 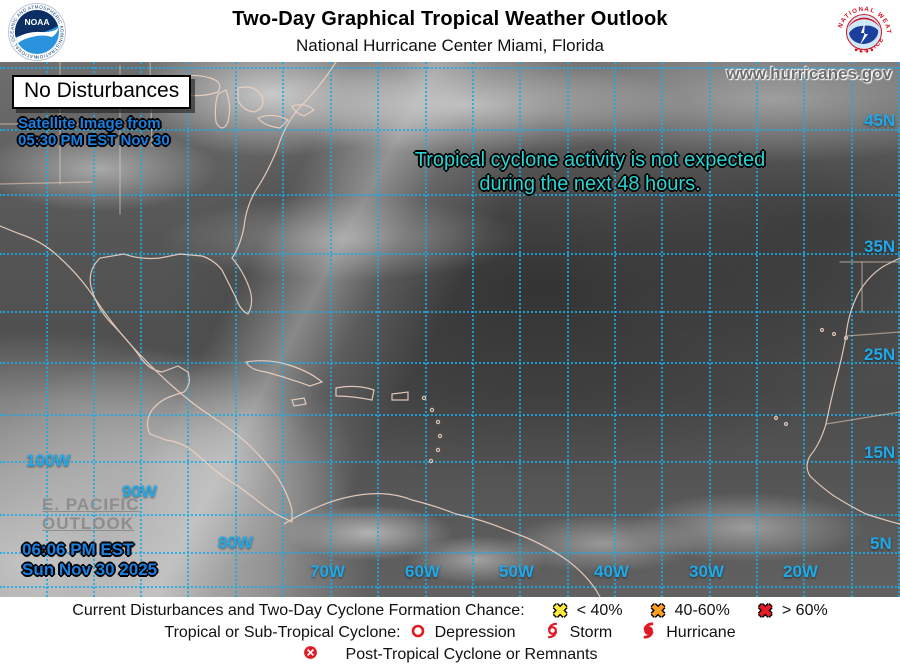 I want to click on legend-post-tropical-row: Post-Tropical Cyclone or Remnants, so click(x=450, y=655).